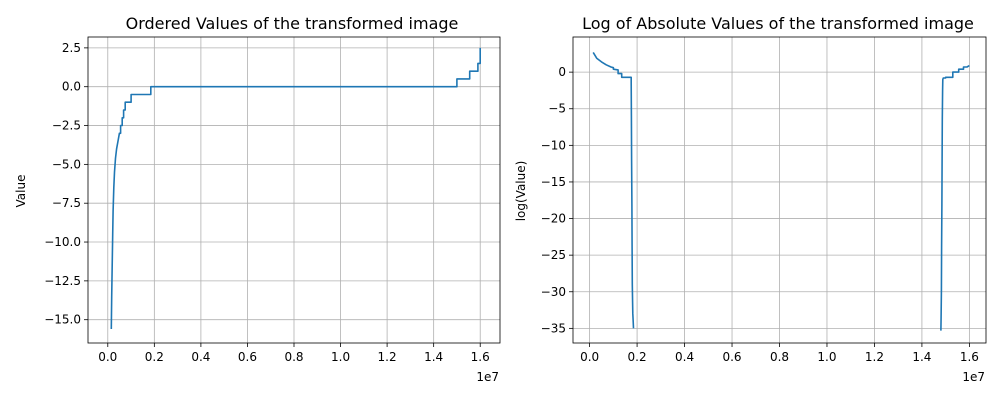 This screenshot has height=404, width=1000. What do you see at coordinates (553, 145) in the screenshot?
I see `right-y-tick-label: −10` at bounding box center [553, 145].